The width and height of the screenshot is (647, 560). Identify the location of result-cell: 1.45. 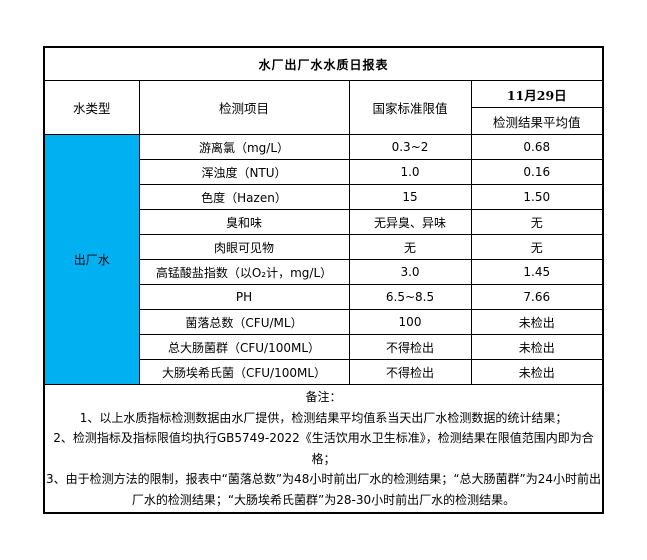
(537, 272).